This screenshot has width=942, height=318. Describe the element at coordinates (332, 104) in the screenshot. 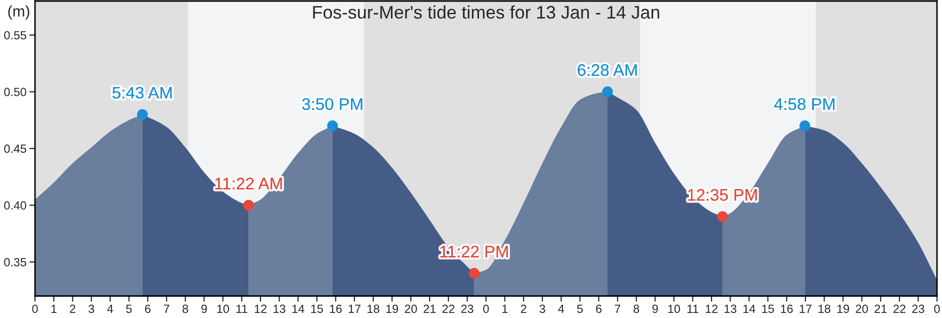

I see `annotation: 3:50 PM` at that location.